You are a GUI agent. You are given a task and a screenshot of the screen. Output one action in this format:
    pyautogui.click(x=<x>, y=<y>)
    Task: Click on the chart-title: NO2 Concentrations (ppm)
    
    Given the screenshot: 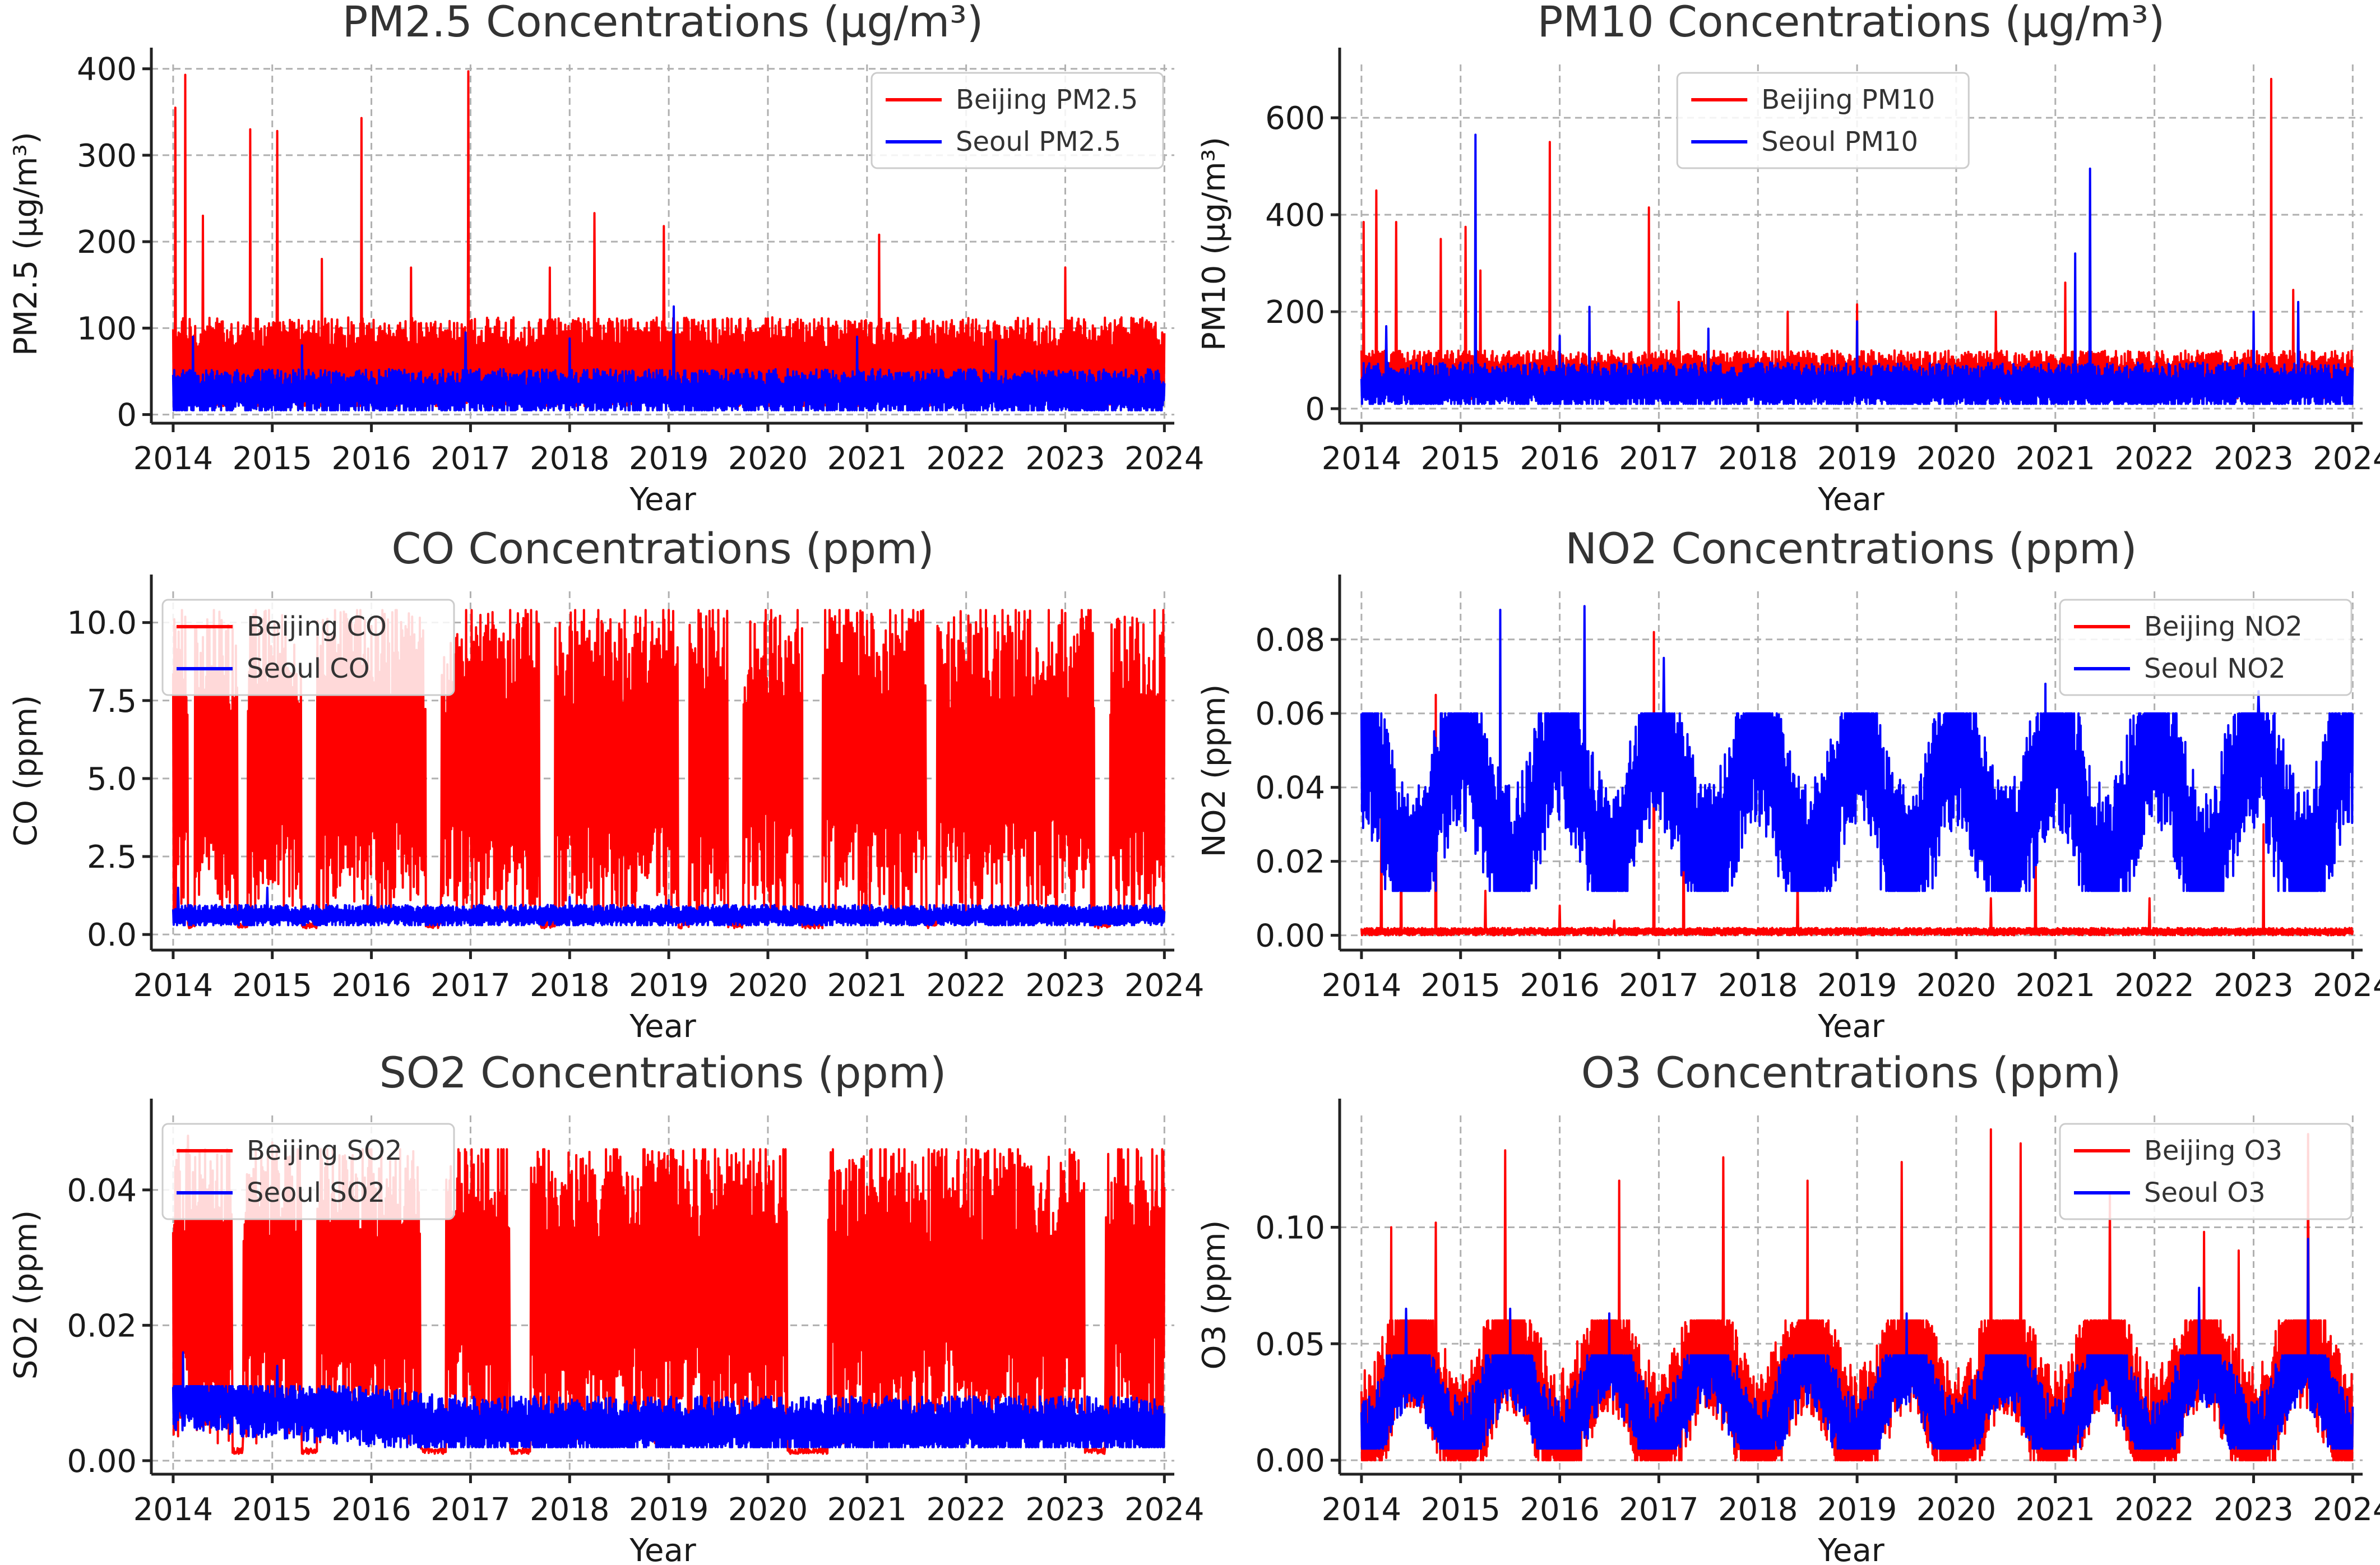 What is the action you would take?
    pyautogui.click(x=1851, y=548)
    